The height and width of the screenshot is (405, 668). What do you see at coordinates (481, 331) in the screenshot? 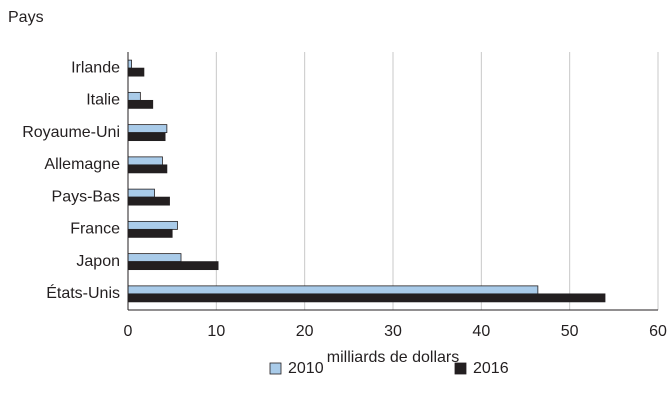
I see `x-tick-label: 40` at bounding box center [481, 331].